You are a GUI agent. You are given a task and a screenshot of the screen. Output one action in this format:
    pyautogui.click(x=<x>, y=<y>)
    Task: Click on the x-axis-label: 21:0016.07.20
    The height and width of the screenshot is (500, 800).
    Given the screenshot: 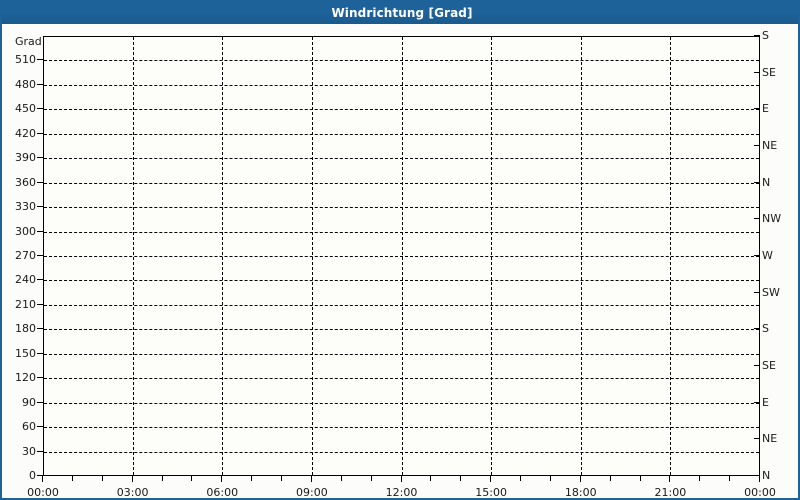 What is the action you would take?
    pyautogui.click(x=670, y=492)
    